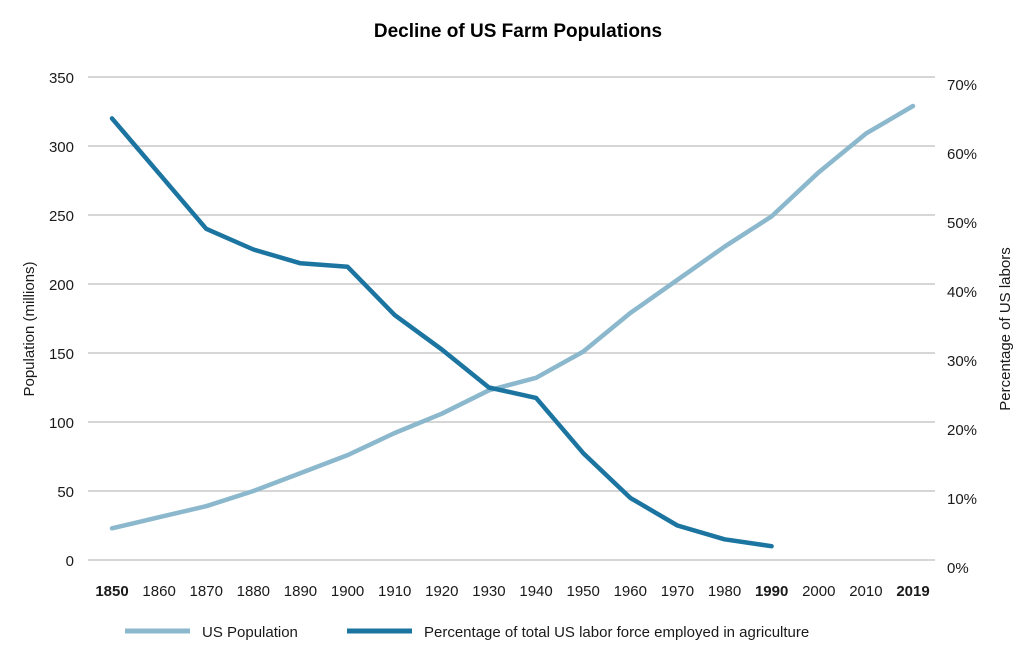 The height and width of the screenshot is (655, 1024). Describe the element at coordinates (962, 499) in the screenshot. I see `y2-tick-label: 10%` at that location.